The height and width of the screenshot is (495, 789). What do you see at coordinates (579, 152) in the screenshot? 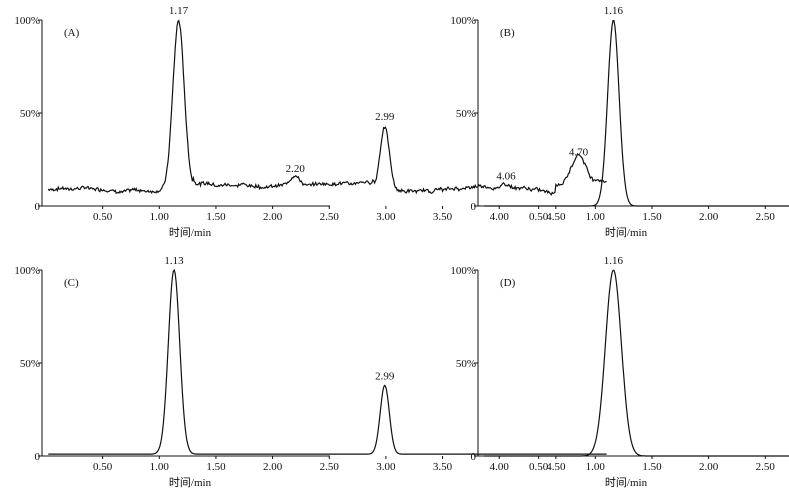
I see `peak-label: 4.70` at bounding box center [579, 152].